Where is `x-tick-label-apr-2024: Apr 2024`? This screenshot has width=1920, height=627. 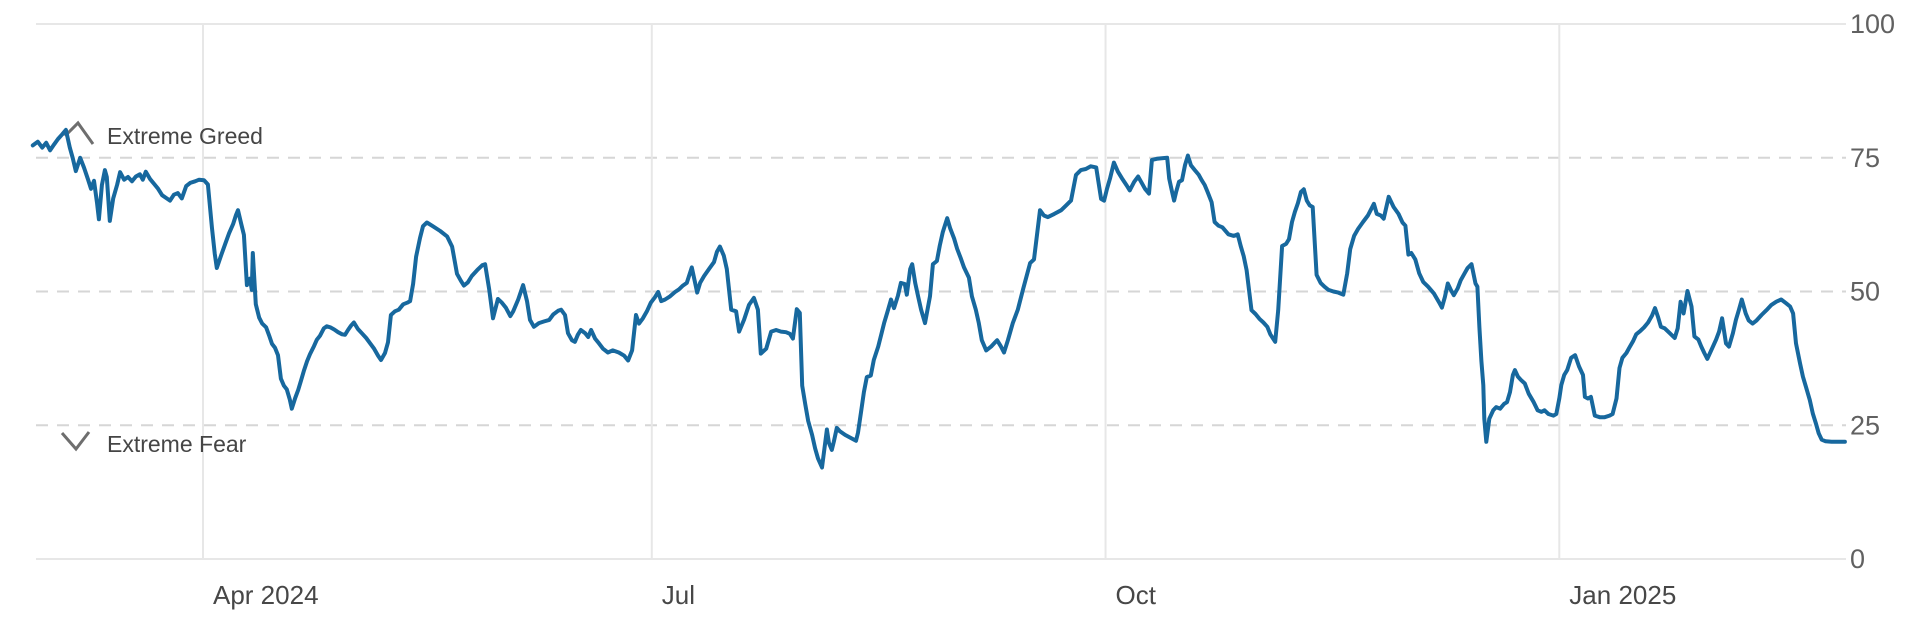 x-tick-label-apr-2024: Apr 2024 is located at coordinates (266, 595).